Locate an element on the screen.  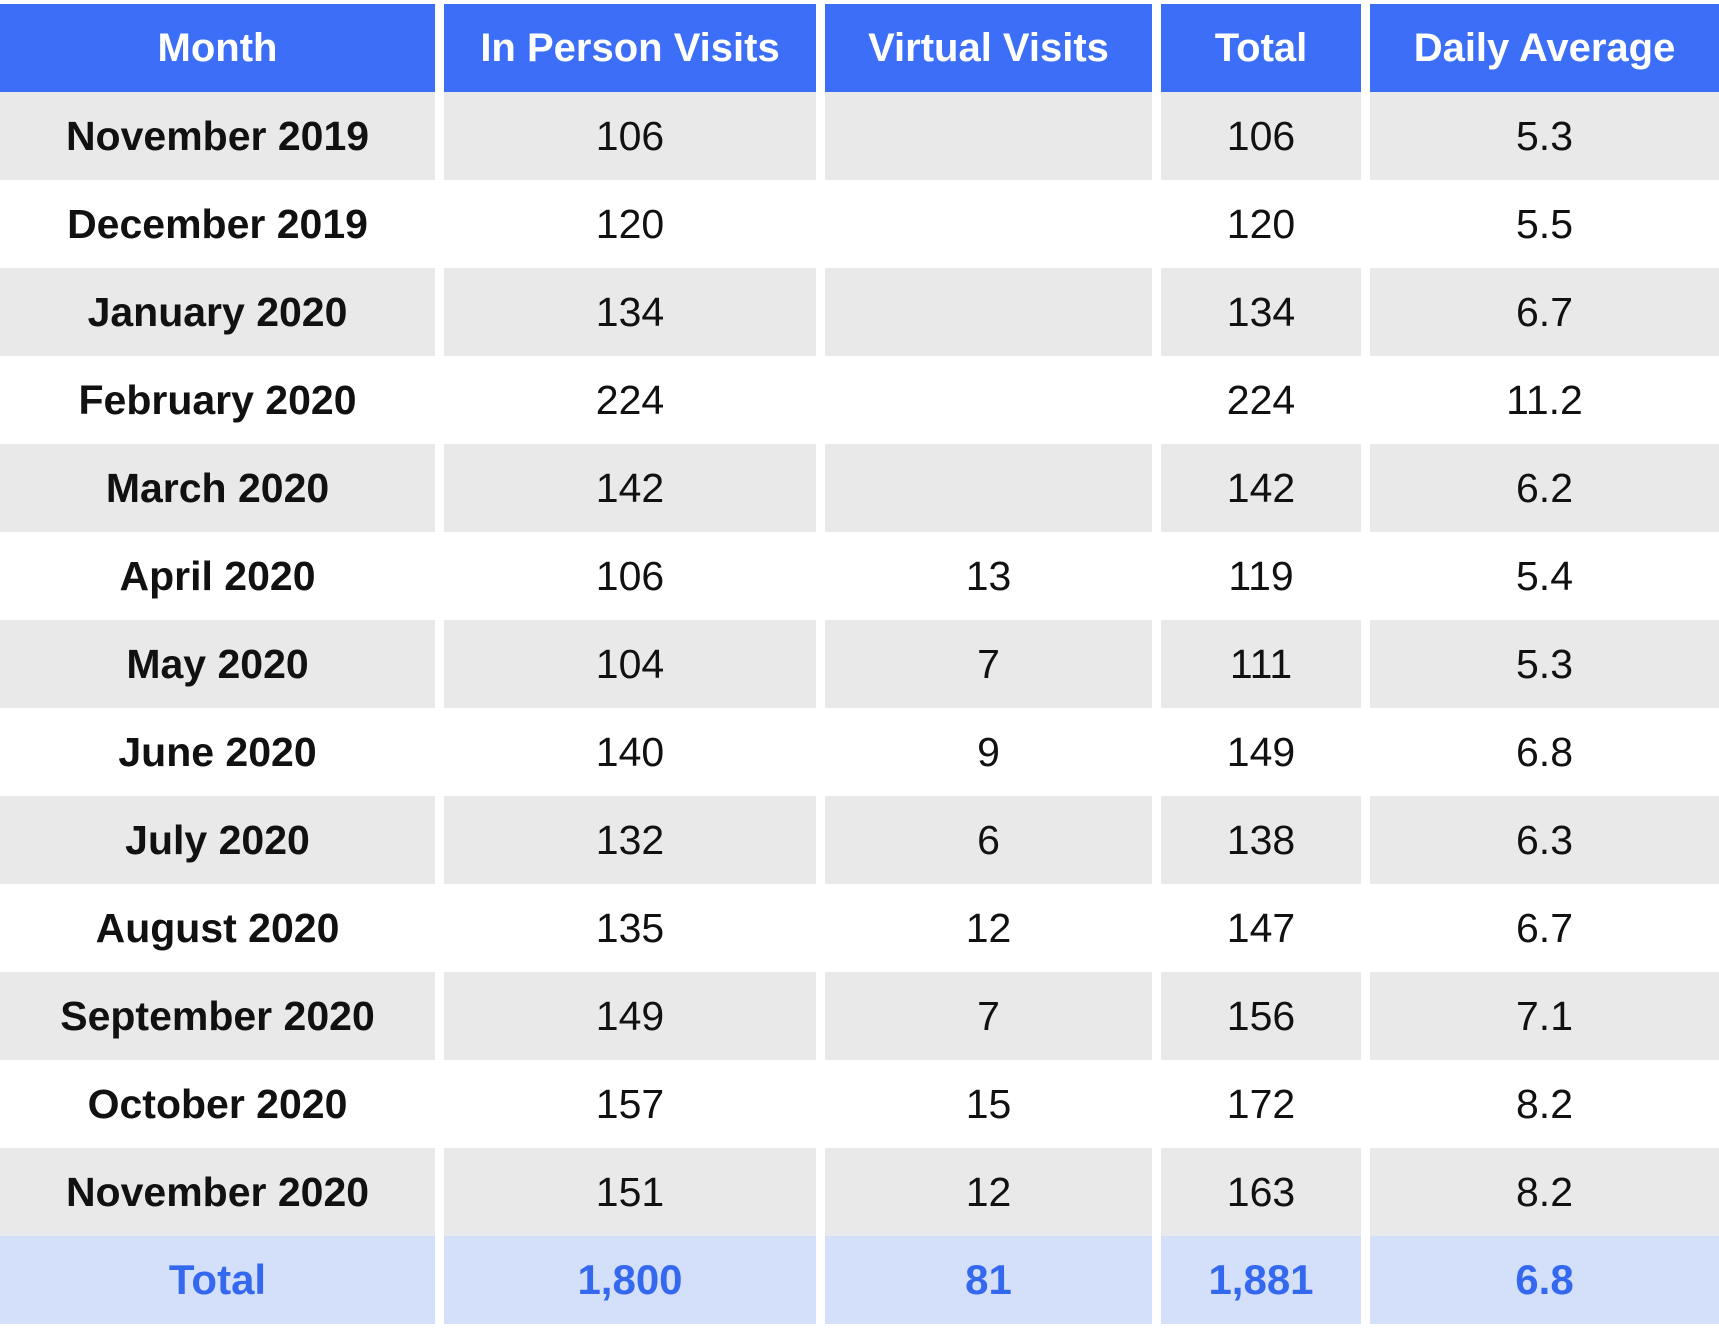
table-row: February 2020 224 224 11.2 is located at coordinates (859, 400).